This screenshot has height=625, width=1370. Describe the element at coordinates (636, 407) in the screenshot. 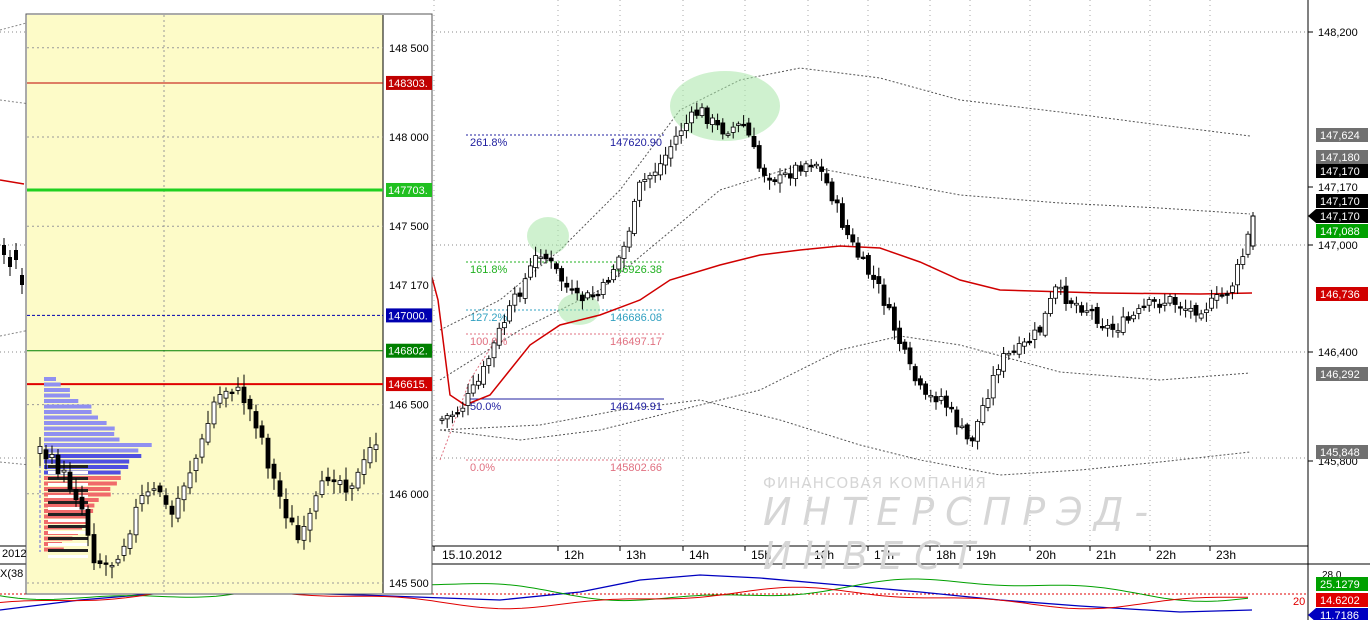

I see `fib-level-price: 146149.91` at that location.